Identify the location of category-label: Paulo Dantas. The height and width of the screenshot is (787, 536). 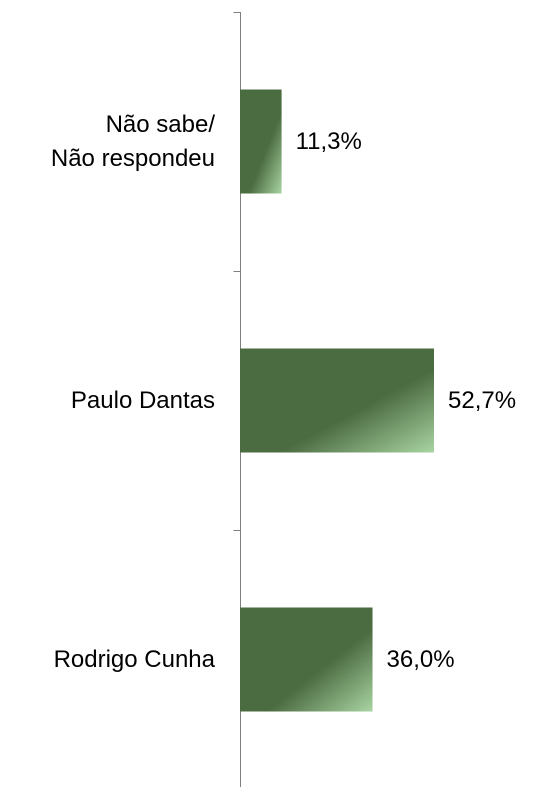
(107, 401).